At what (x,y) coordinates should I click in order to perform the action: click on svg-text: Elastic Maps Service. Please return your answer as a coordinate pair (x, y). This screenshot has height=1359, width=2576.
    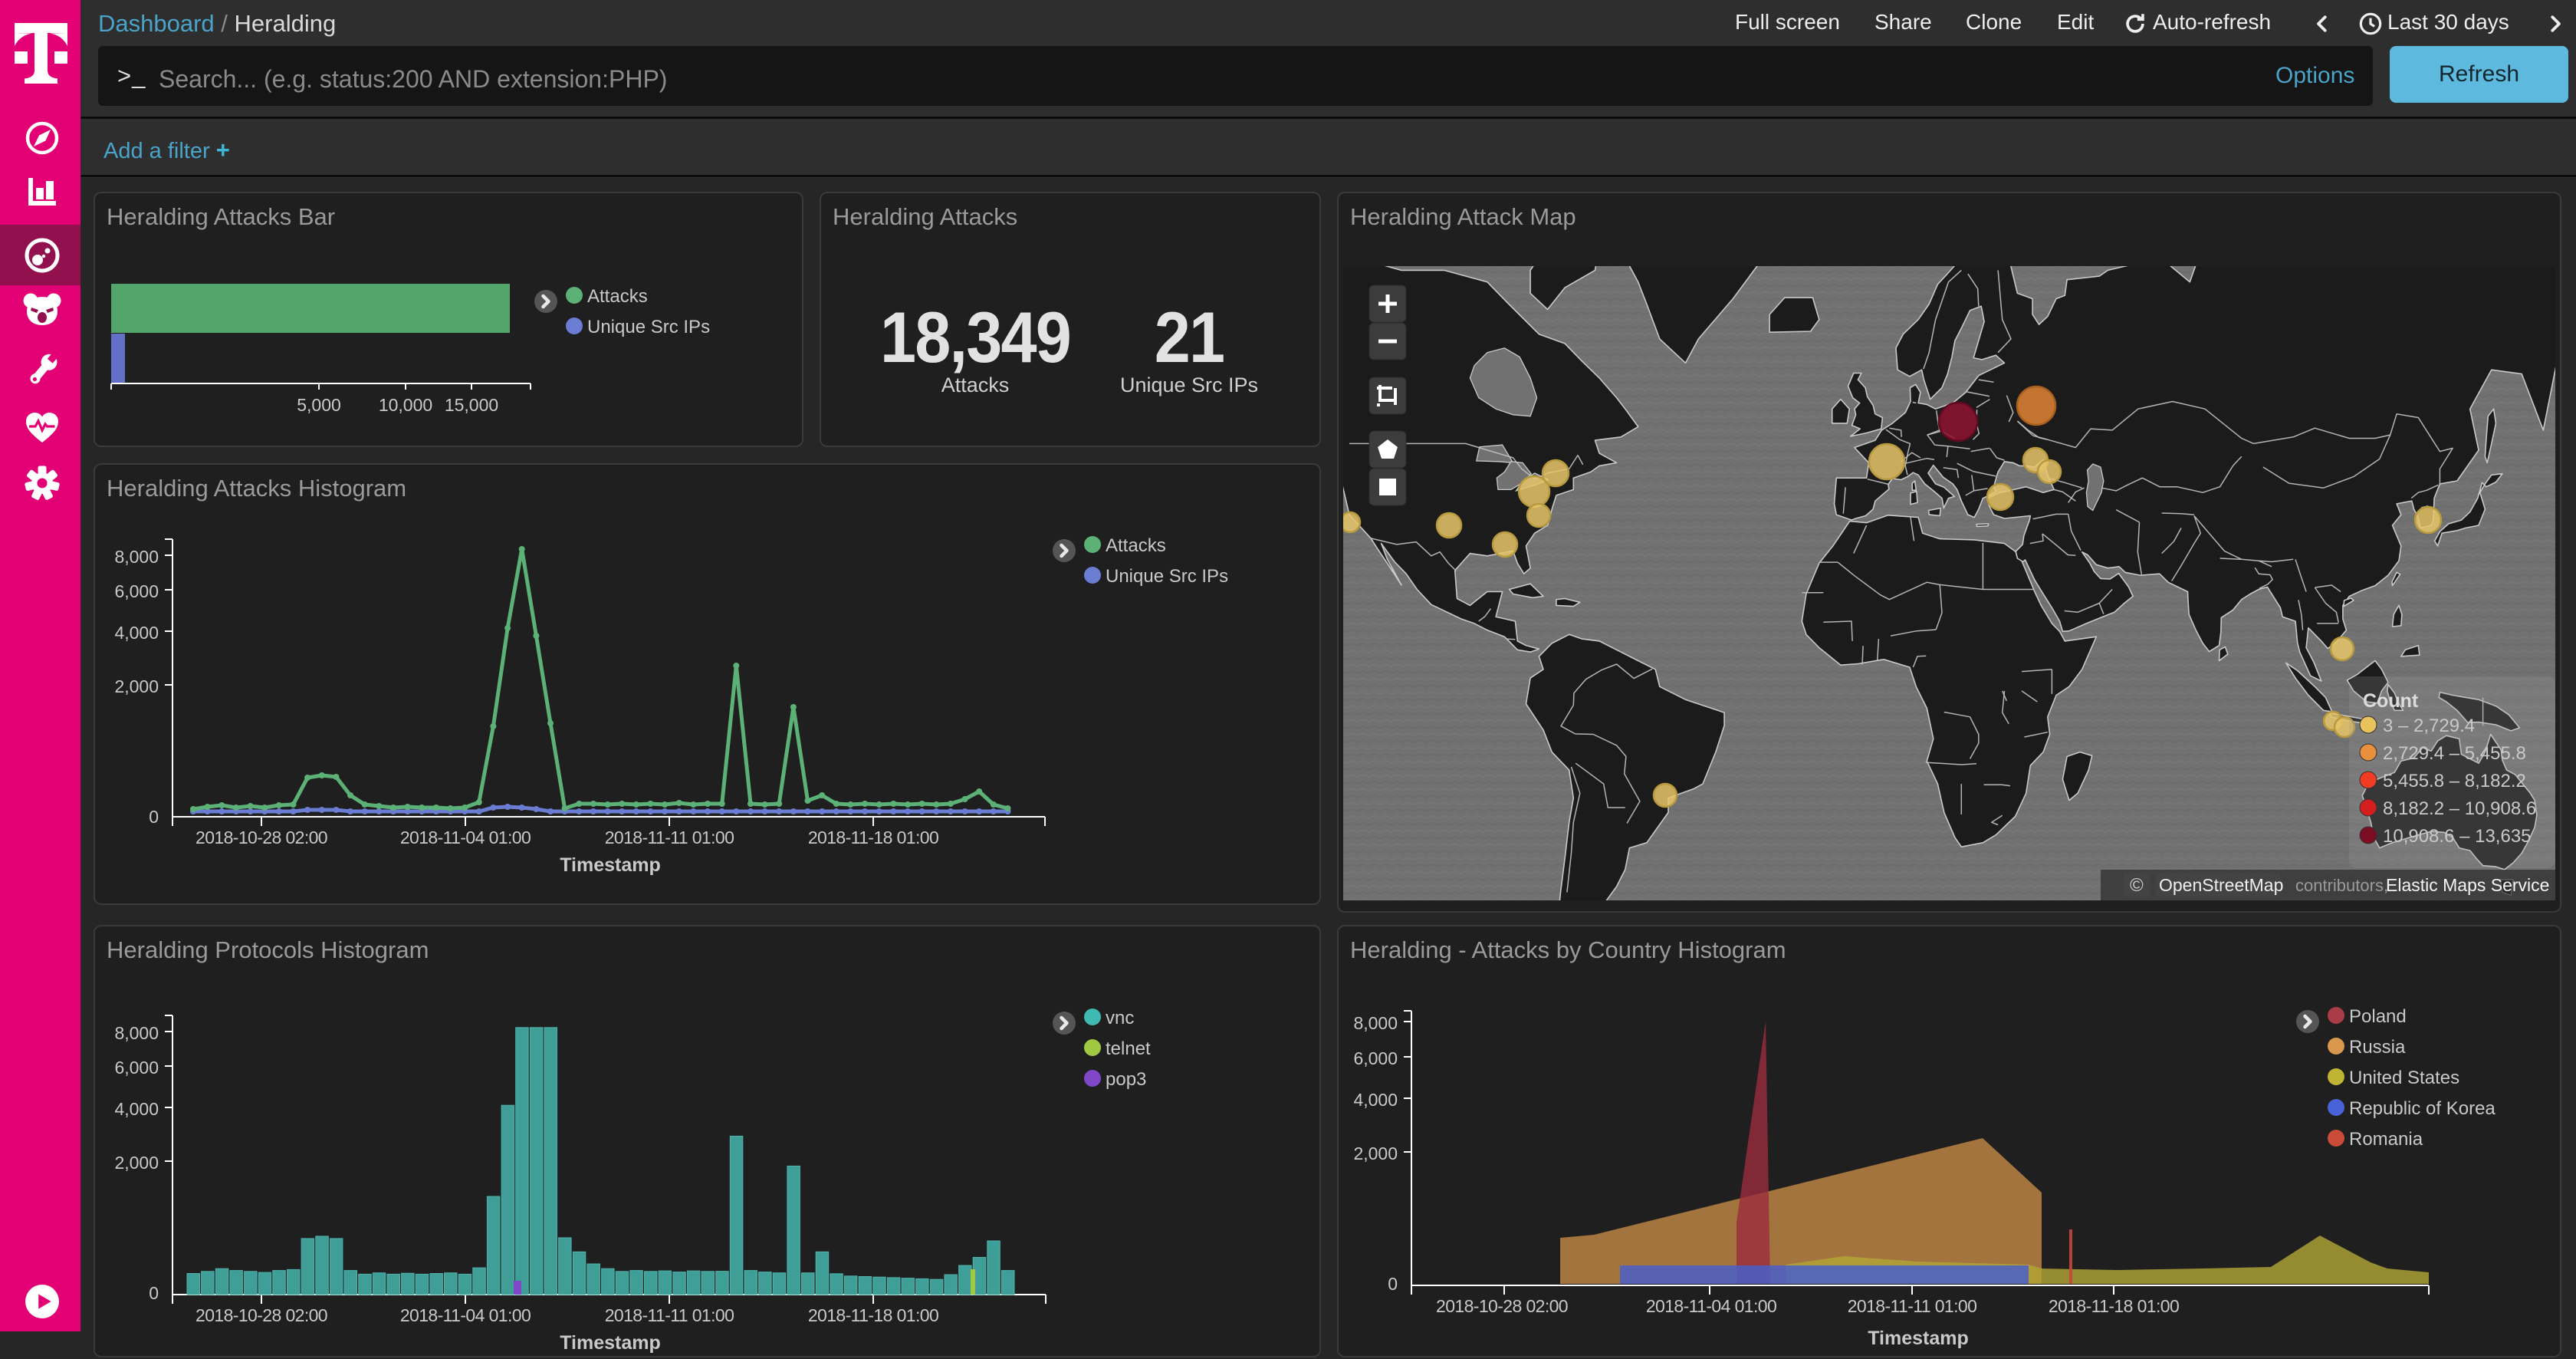
    Looking at the image, I should click on (2468, 885).